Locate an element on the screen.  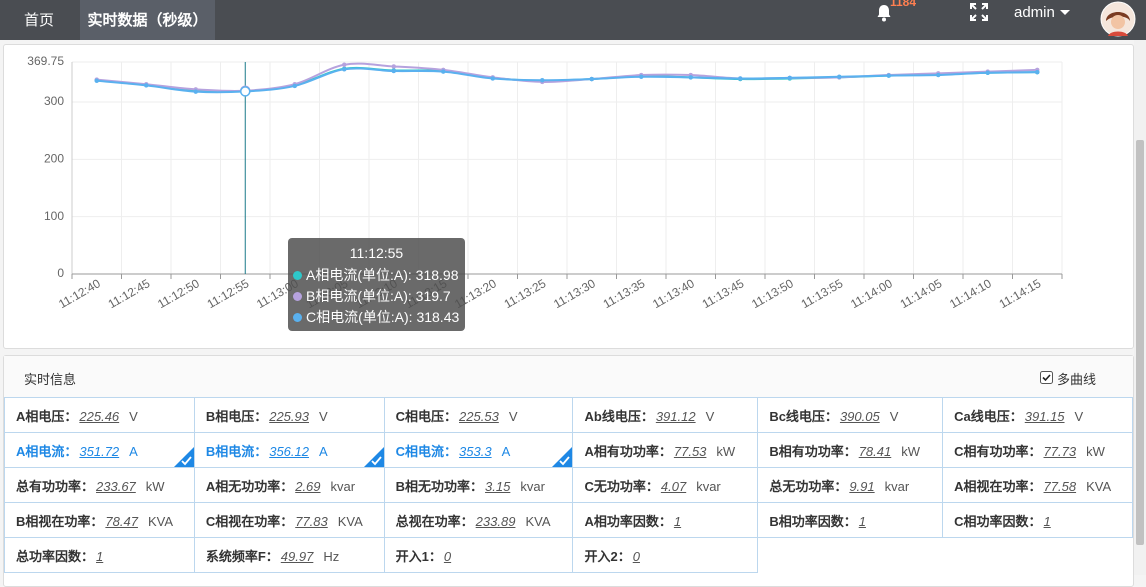
corner-triangle is located at coordinates (373, 457).